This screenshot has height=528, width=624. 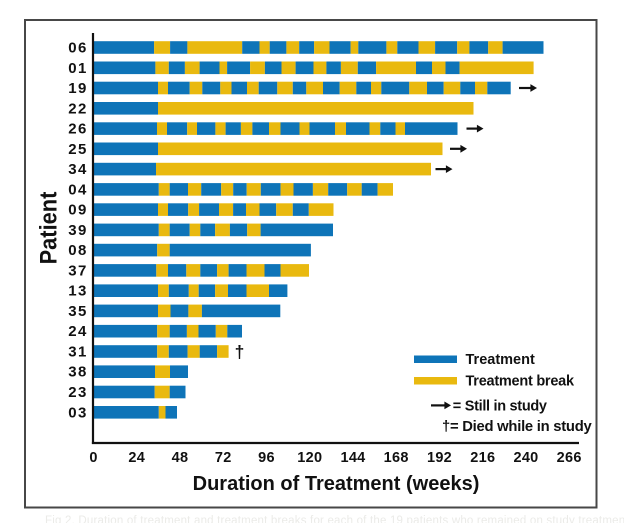 I want to click on svg-text: 240, so click(x=525, y=458).